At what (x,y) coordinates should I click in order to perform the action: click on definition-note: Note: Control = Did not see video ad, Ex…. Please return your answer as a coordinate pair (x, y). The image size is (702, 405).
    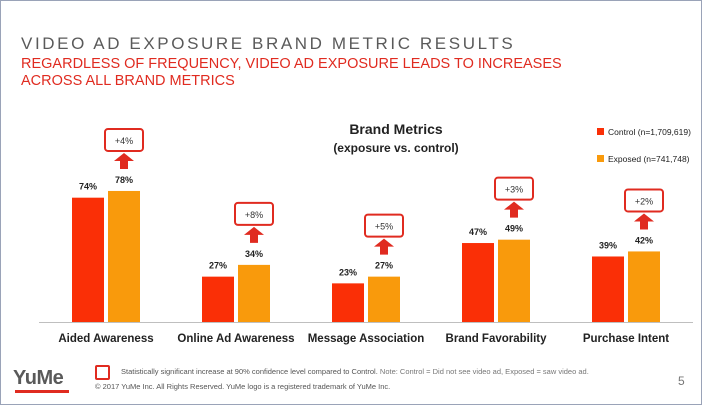
    Looking at the image, I should click on (484, 371).